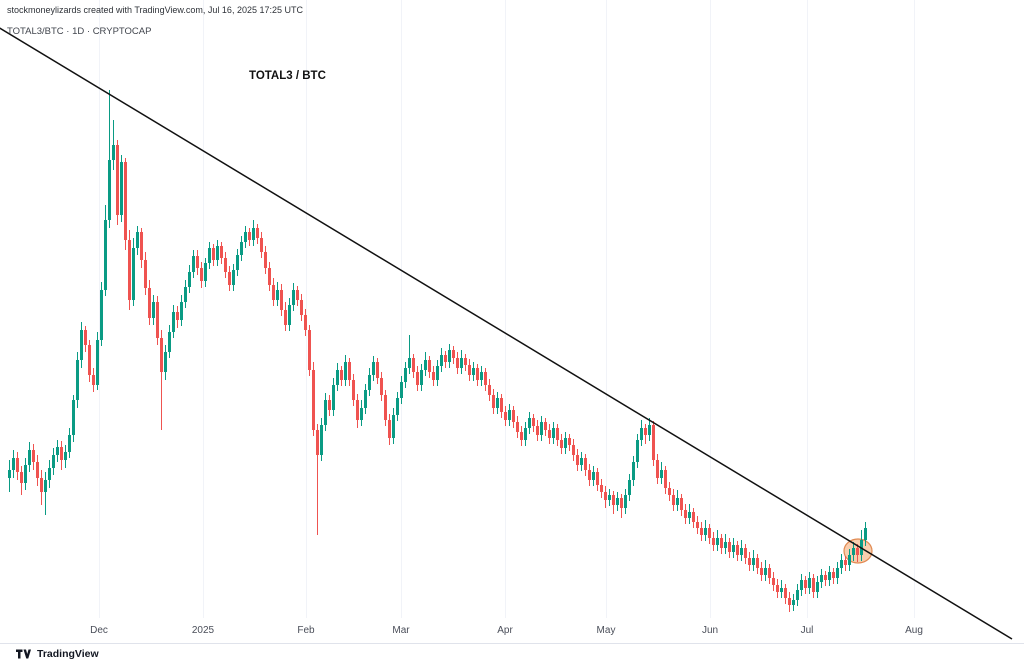 Image resolution: width=1024 pixels, height=664 pixels. I want to click on x-axis-label: Jul, so click(807, 630).